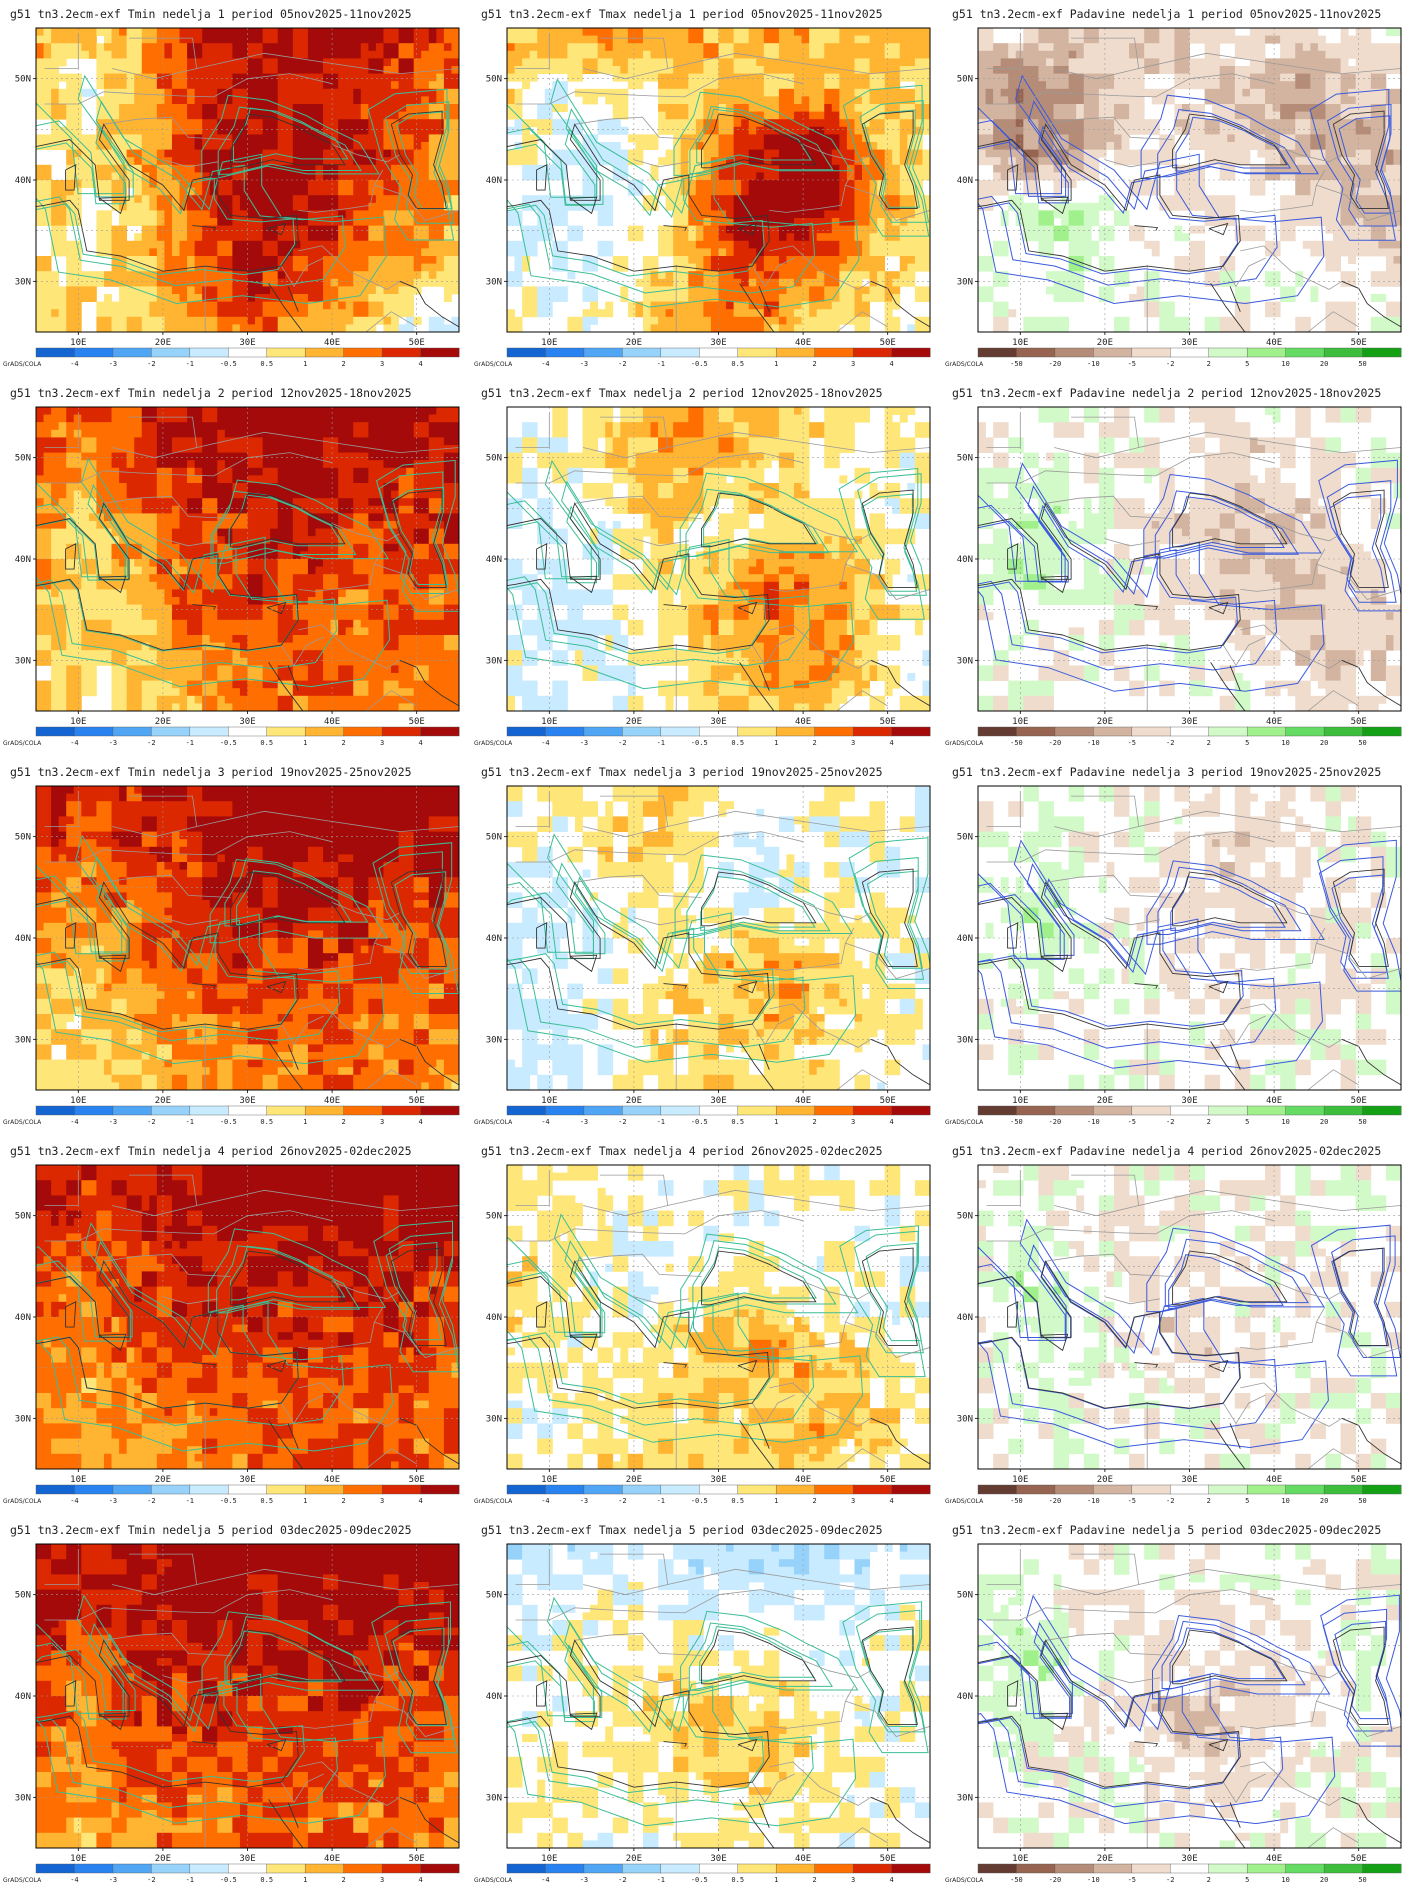  What do you see at coordinates (888, 343) in the screenshot?
I see `lon-tick-label: 50E` at bounding box center [888, 343].